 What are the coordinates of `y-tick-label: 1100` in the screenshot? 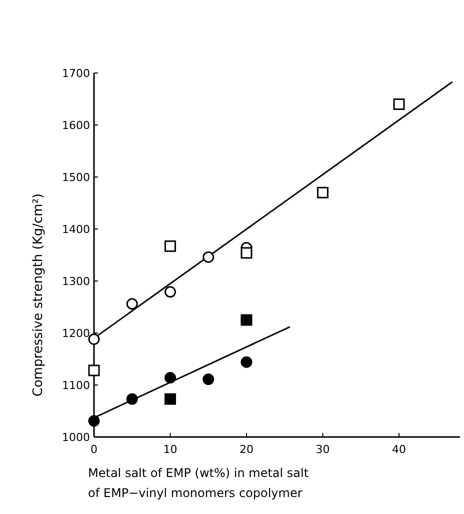 It's located at (76, 385).